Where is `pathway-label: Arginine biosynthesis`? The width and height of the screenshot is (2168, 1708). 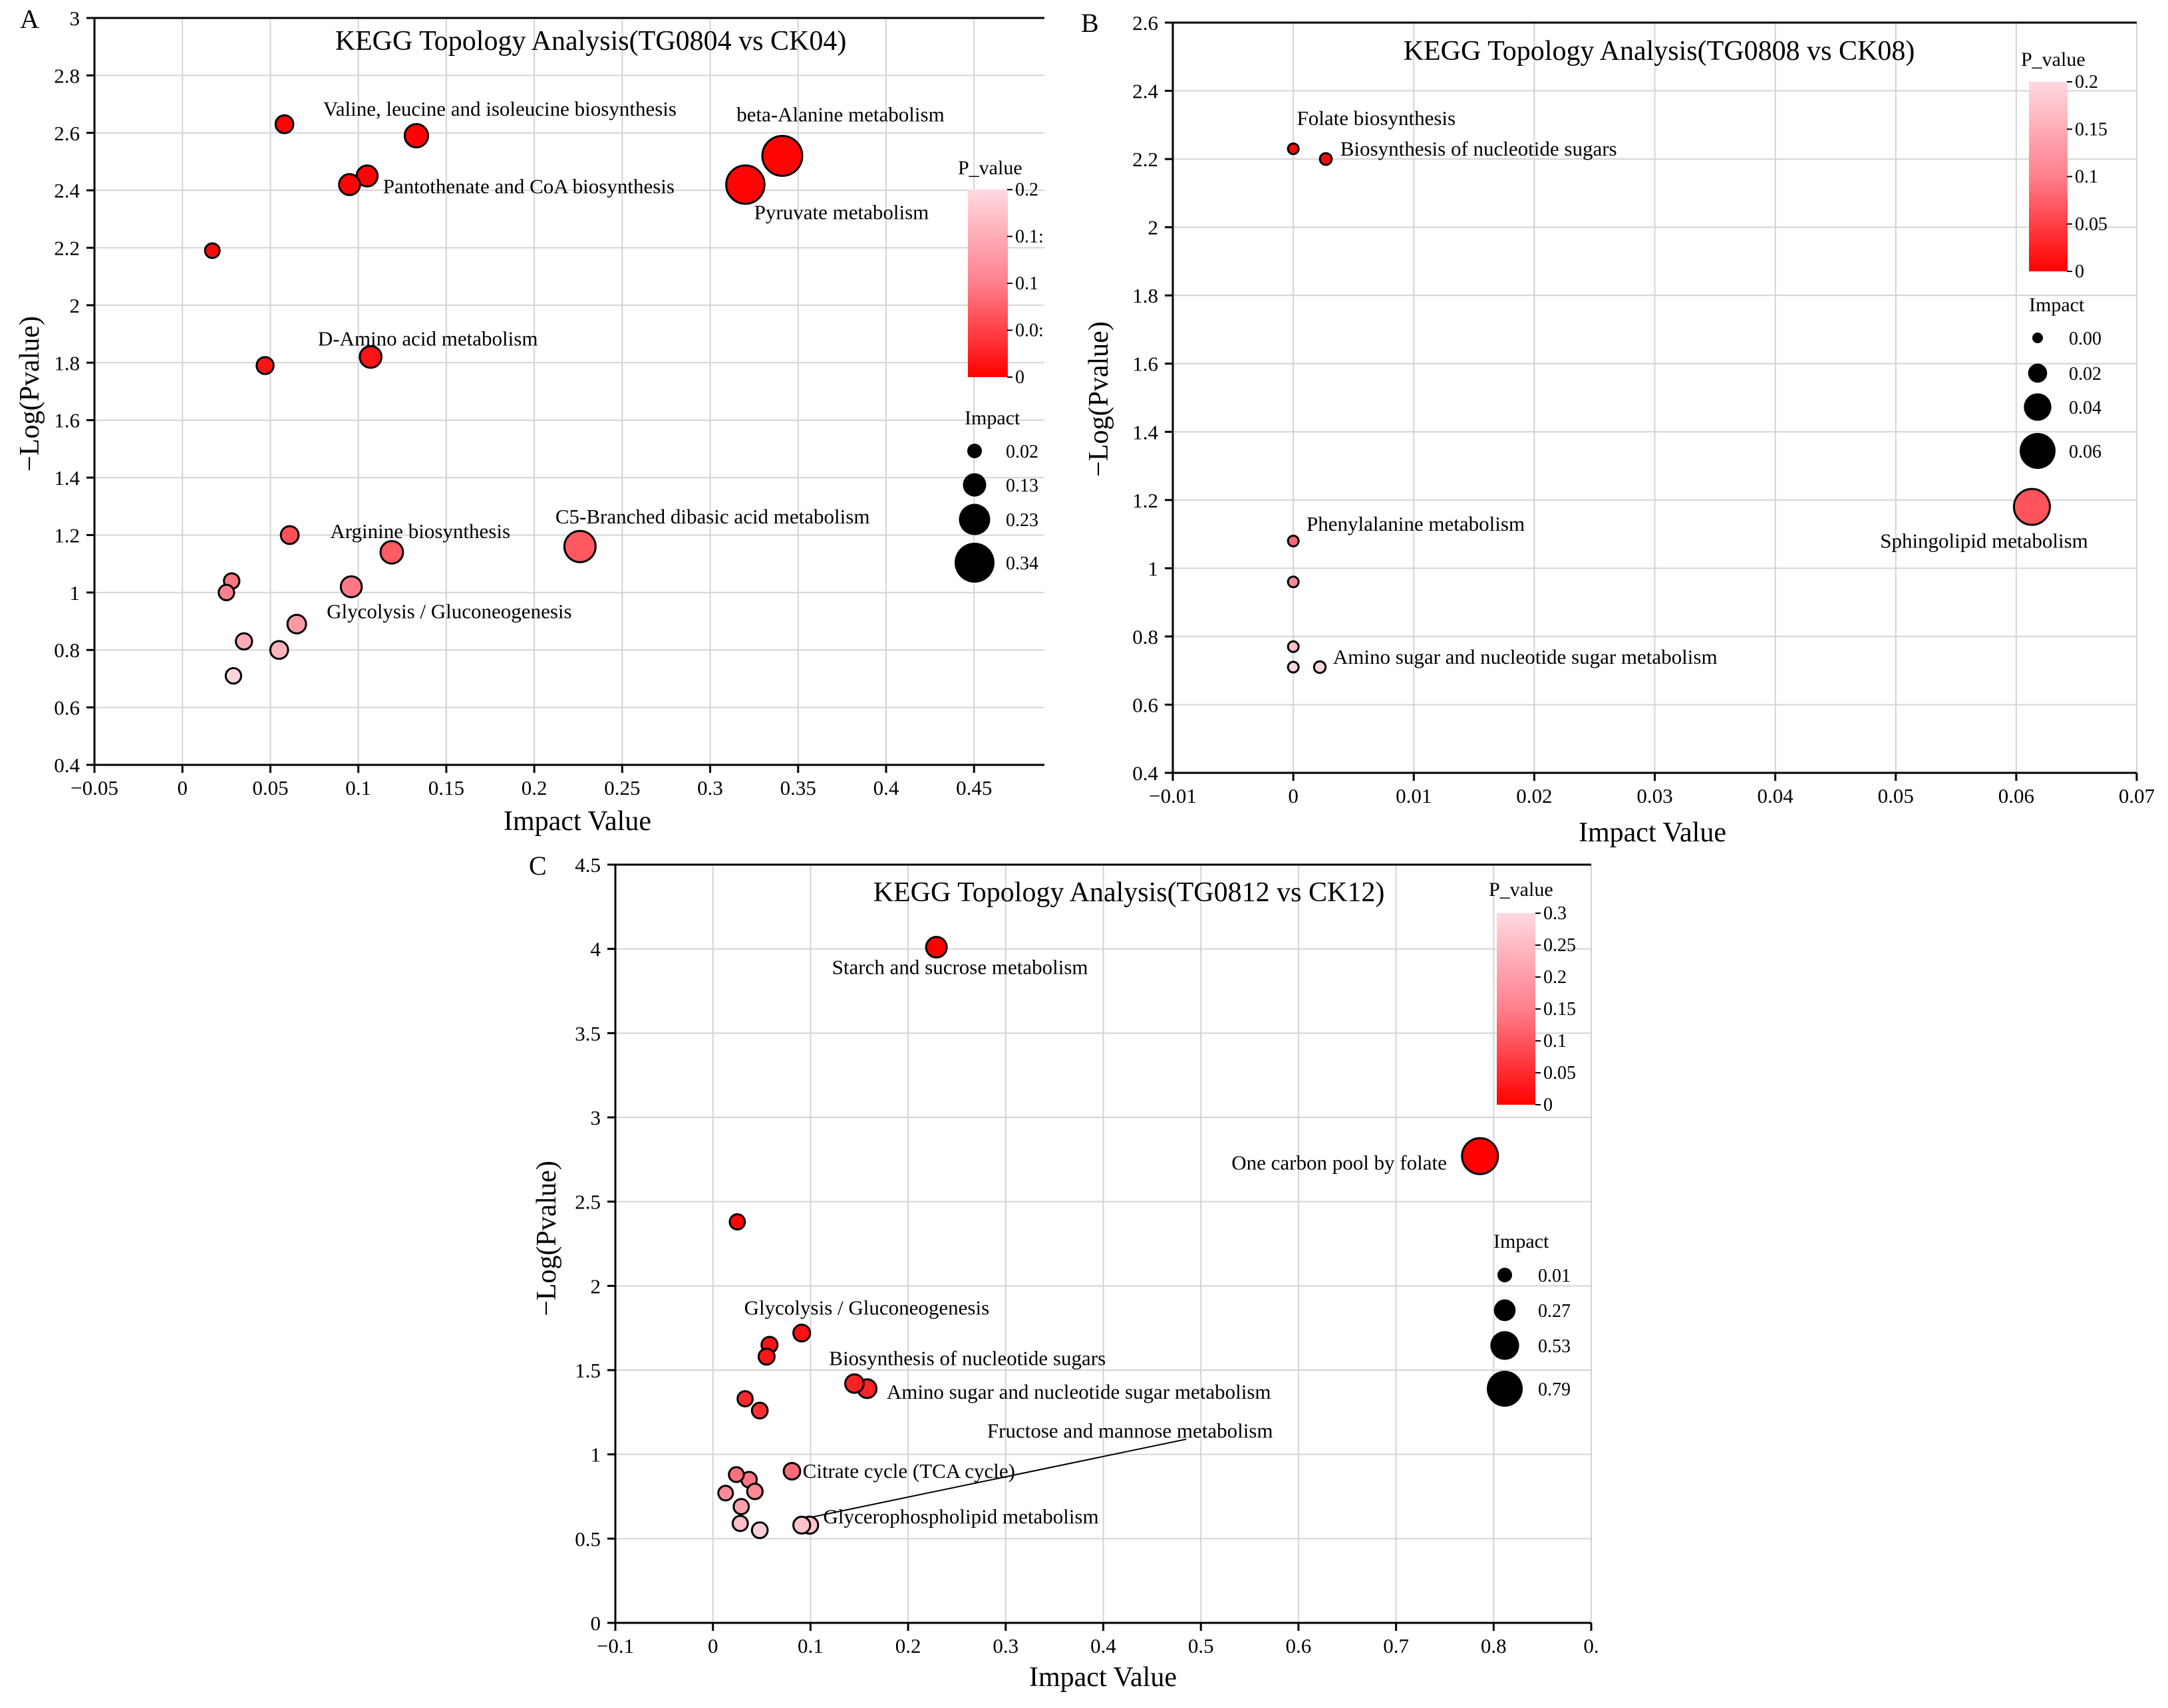
pathway-label: Arginine biosynthesis is located at coordinates (420, 531).